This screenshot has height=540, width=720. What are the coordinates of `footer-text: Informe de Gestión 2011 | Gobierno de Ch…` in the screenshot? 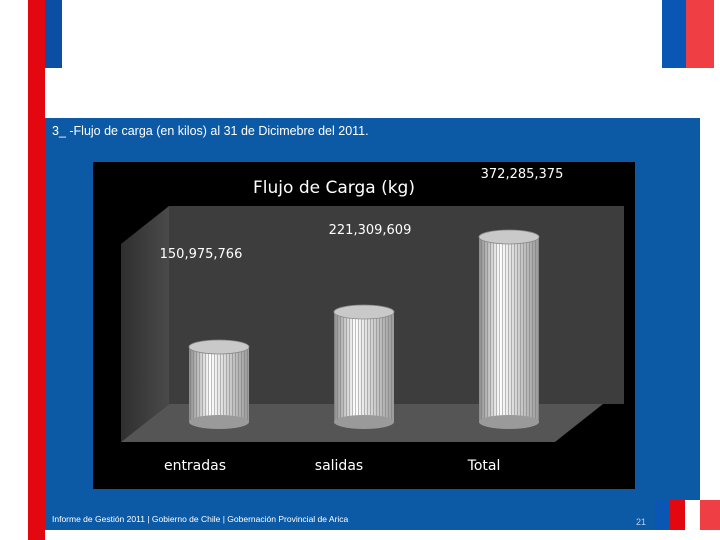 It's located at (200, 519).